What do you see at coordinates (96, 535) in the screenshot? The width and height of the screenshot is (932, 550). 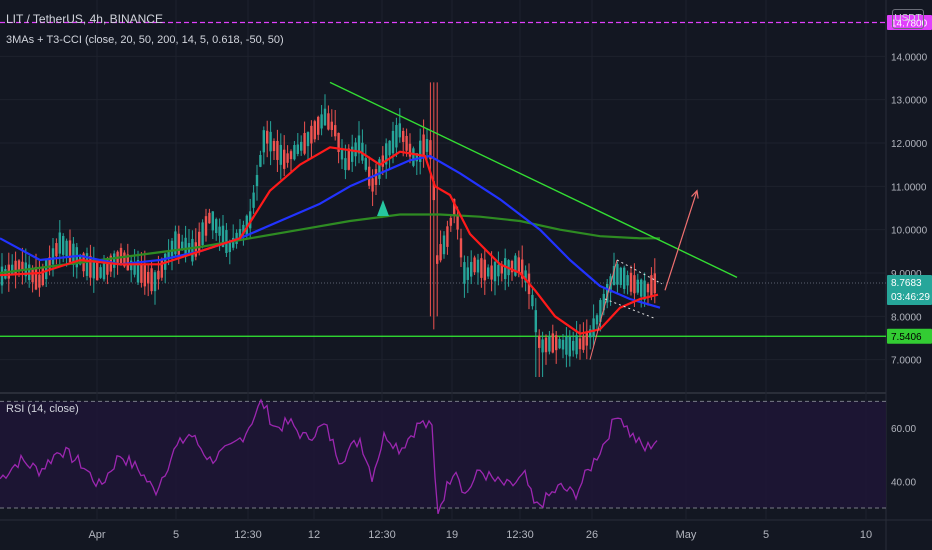 I see `time-tick-label: Apr` at bounding box center [96, 535].